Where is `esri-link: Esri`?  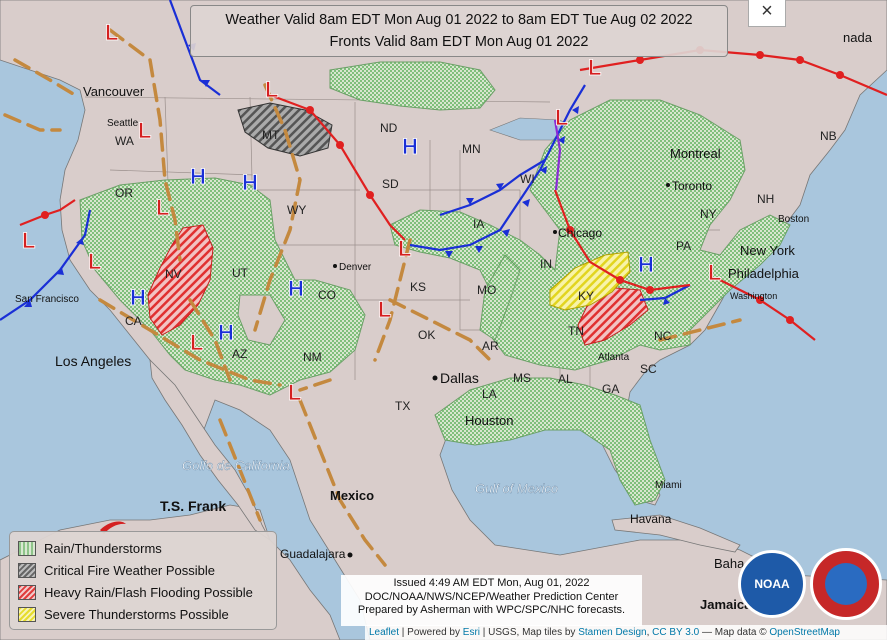 esri-link: Esri is located at coordinates (471, 632).